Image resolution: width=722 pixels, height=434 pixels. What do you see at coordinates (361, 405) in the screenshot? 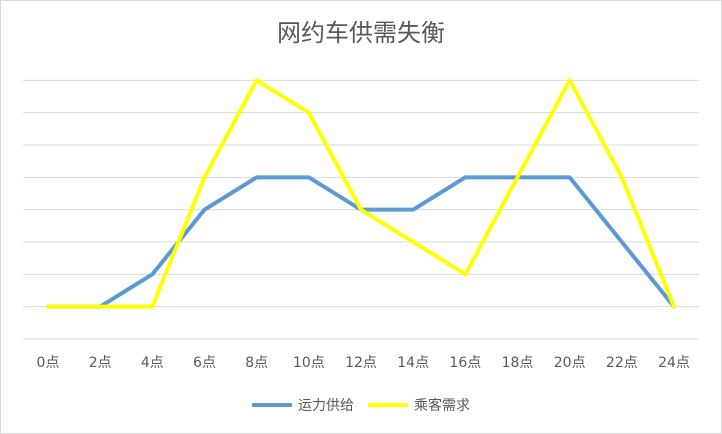
I see `legend: 运力供给 乘客需求` at bounding box center [361, 405].